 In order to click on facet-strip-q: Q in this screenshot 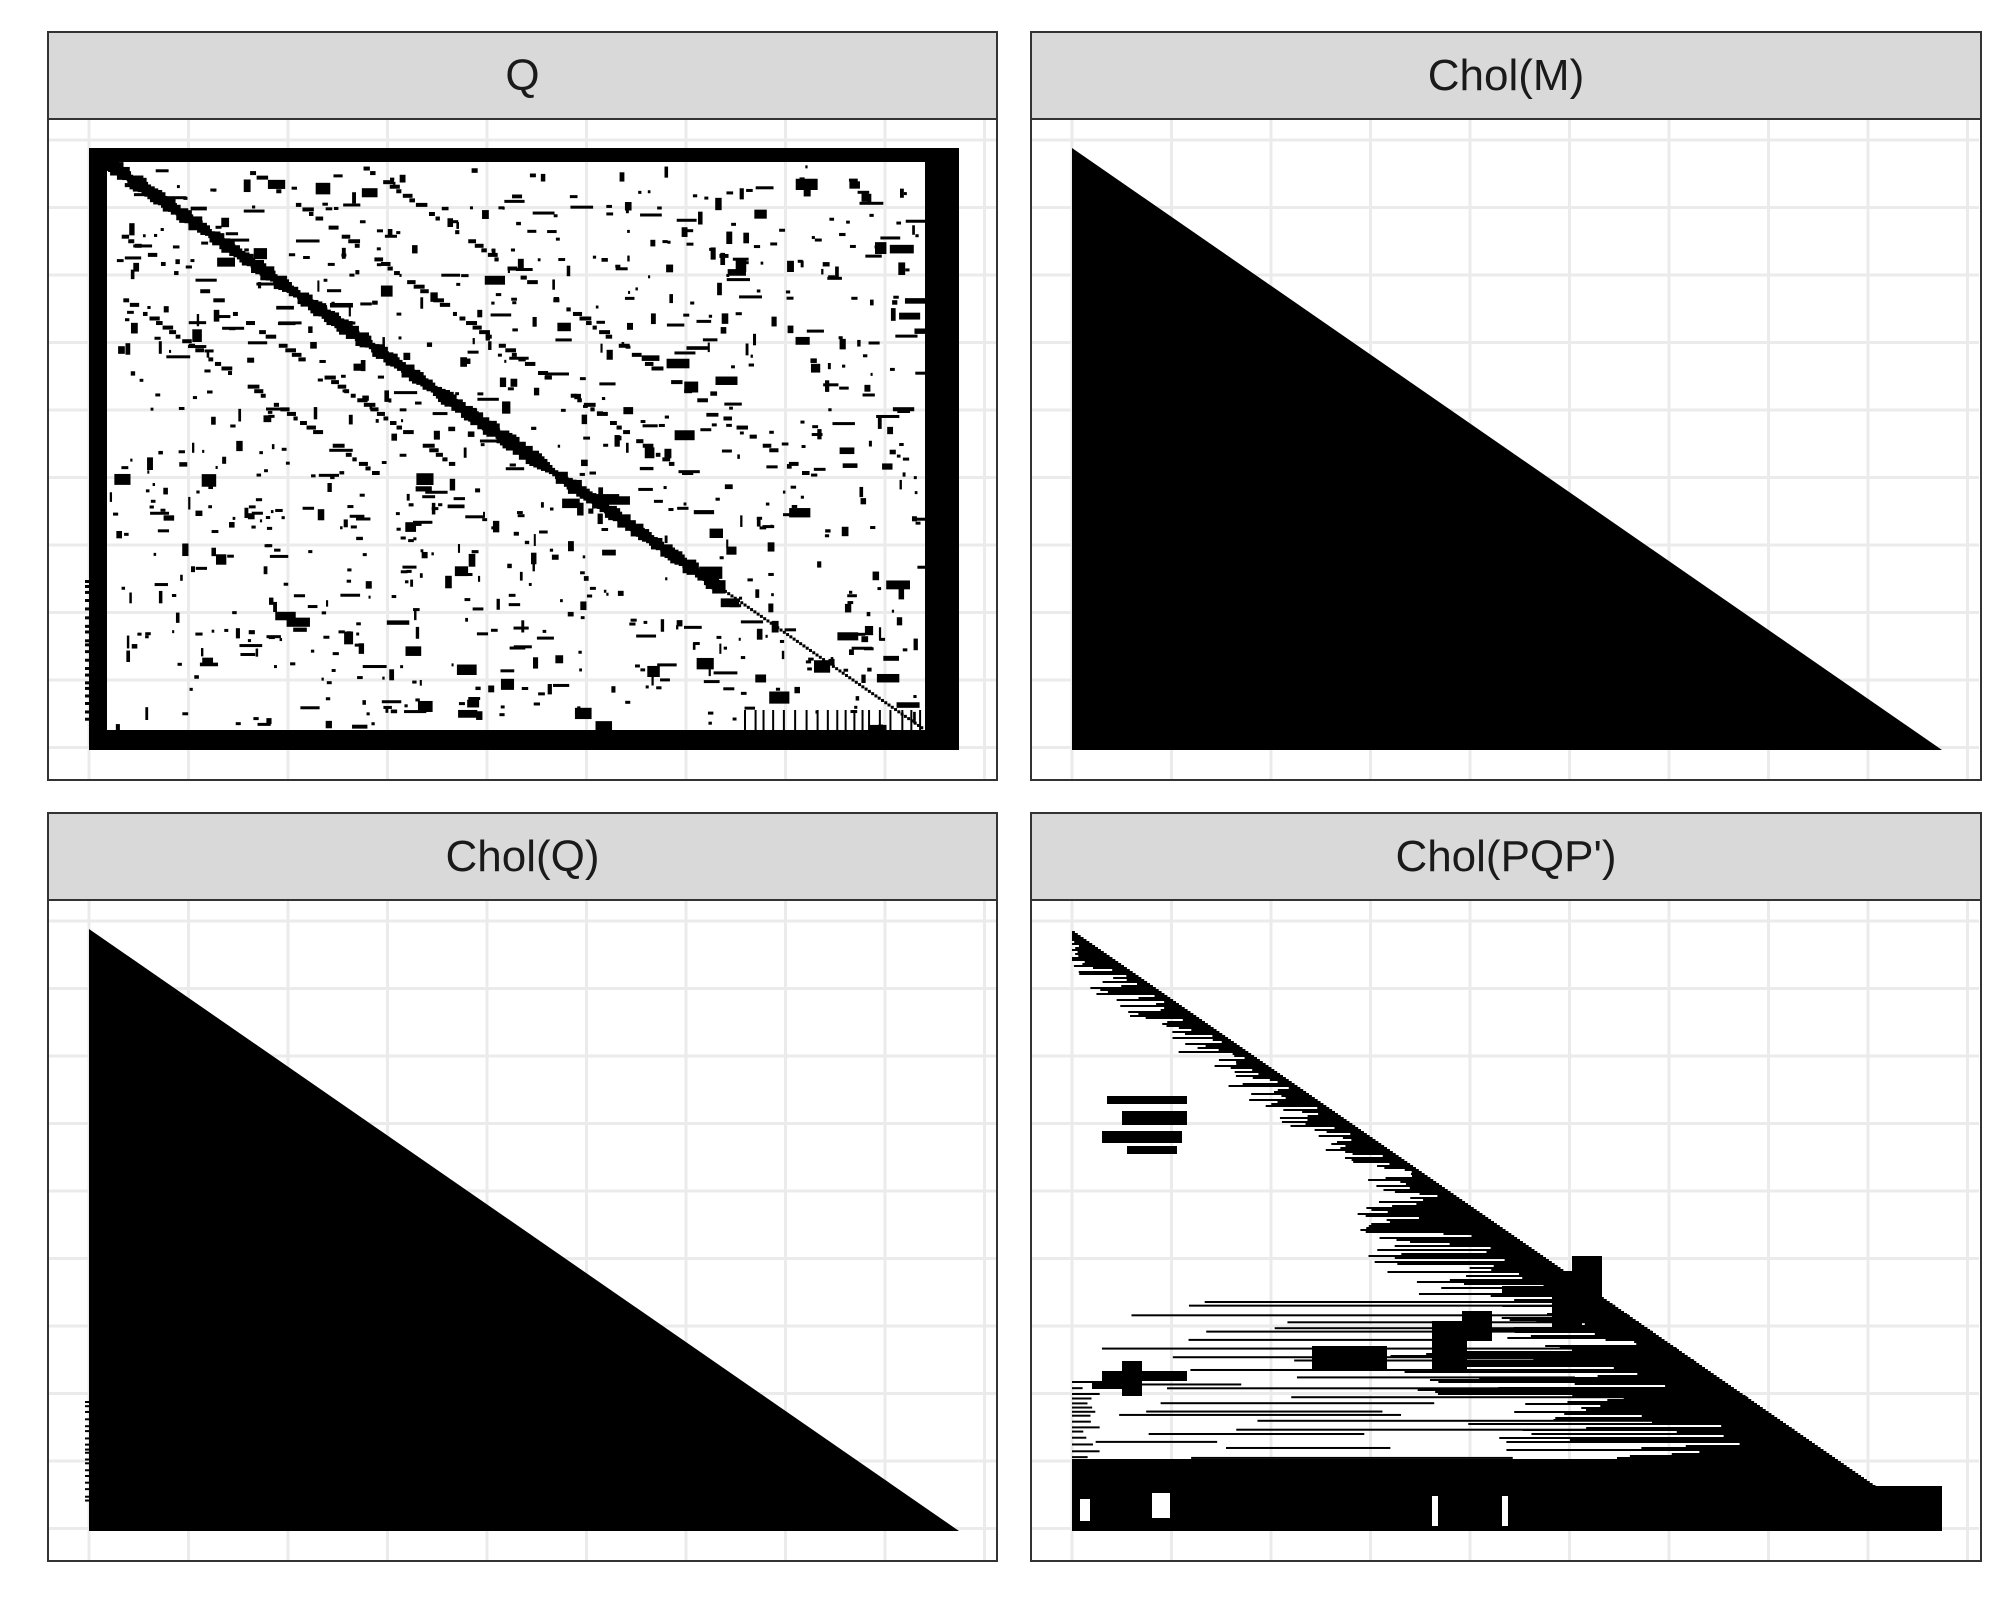, I will do `click(522, 75)`.